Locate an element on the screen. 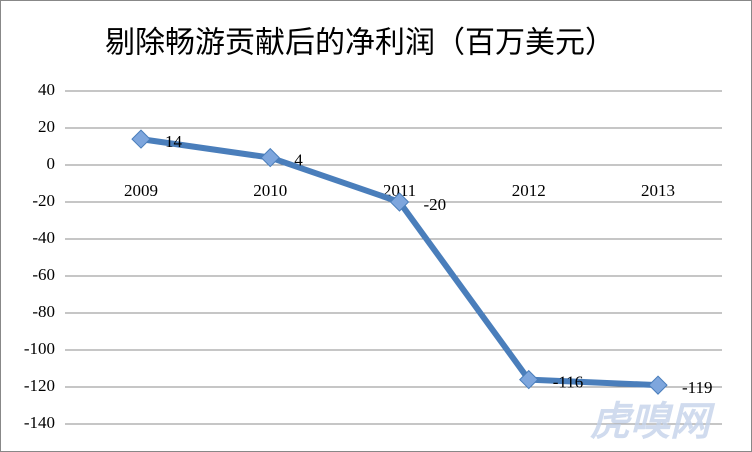  data-label: -119 is located at coordinates (697, 387).